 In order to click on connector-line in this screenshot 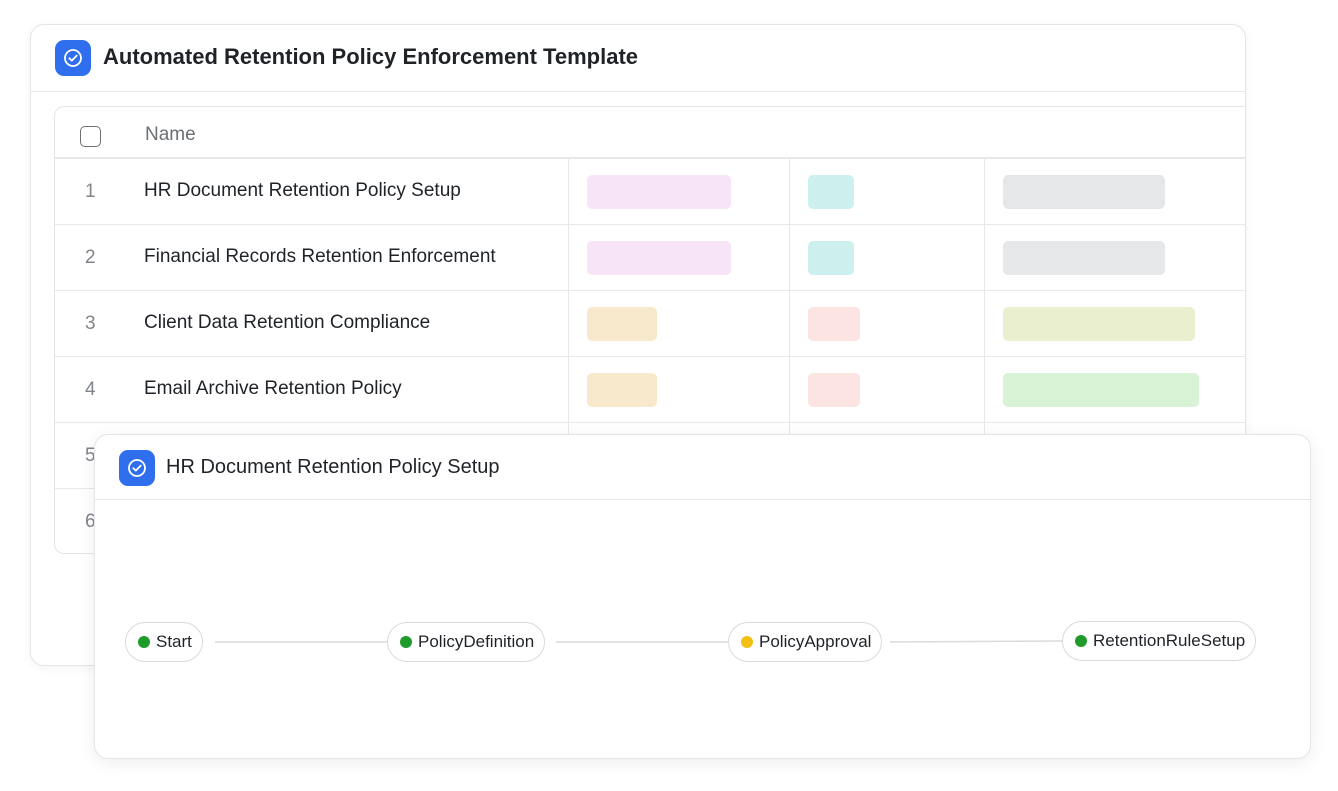, I will do `click(976, 641)`.